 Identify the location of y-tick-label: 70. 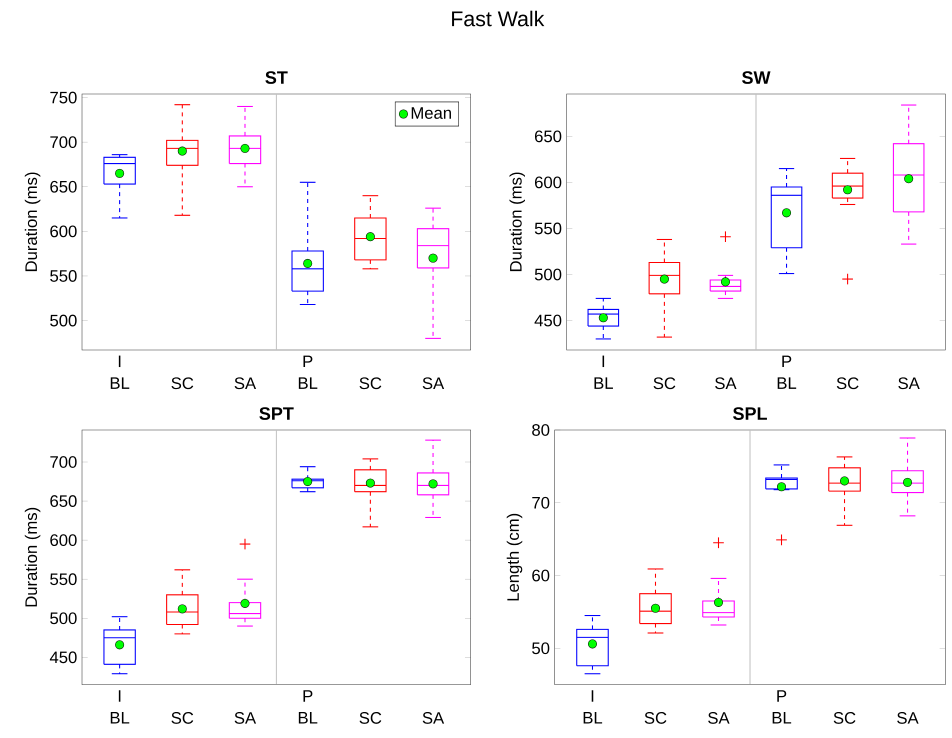
(541, 502).